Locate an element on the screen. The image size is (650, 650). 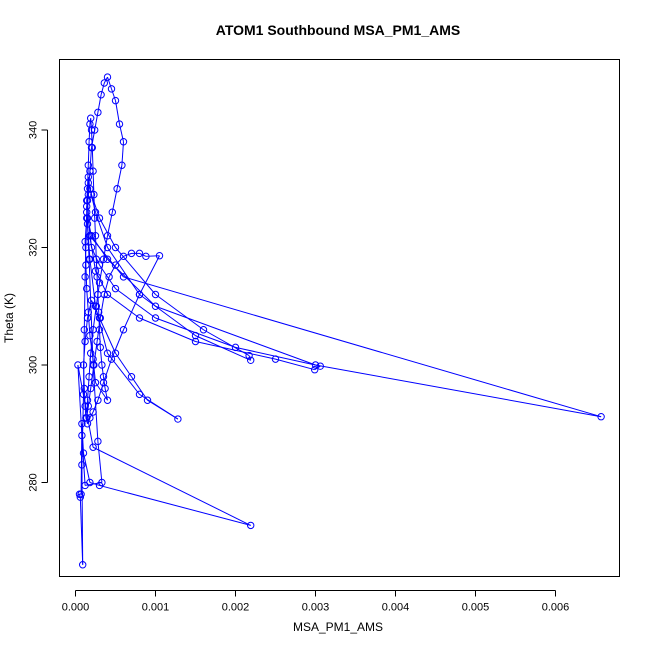
x-tick-label: 0.001 is located at coordinates (156, 608).